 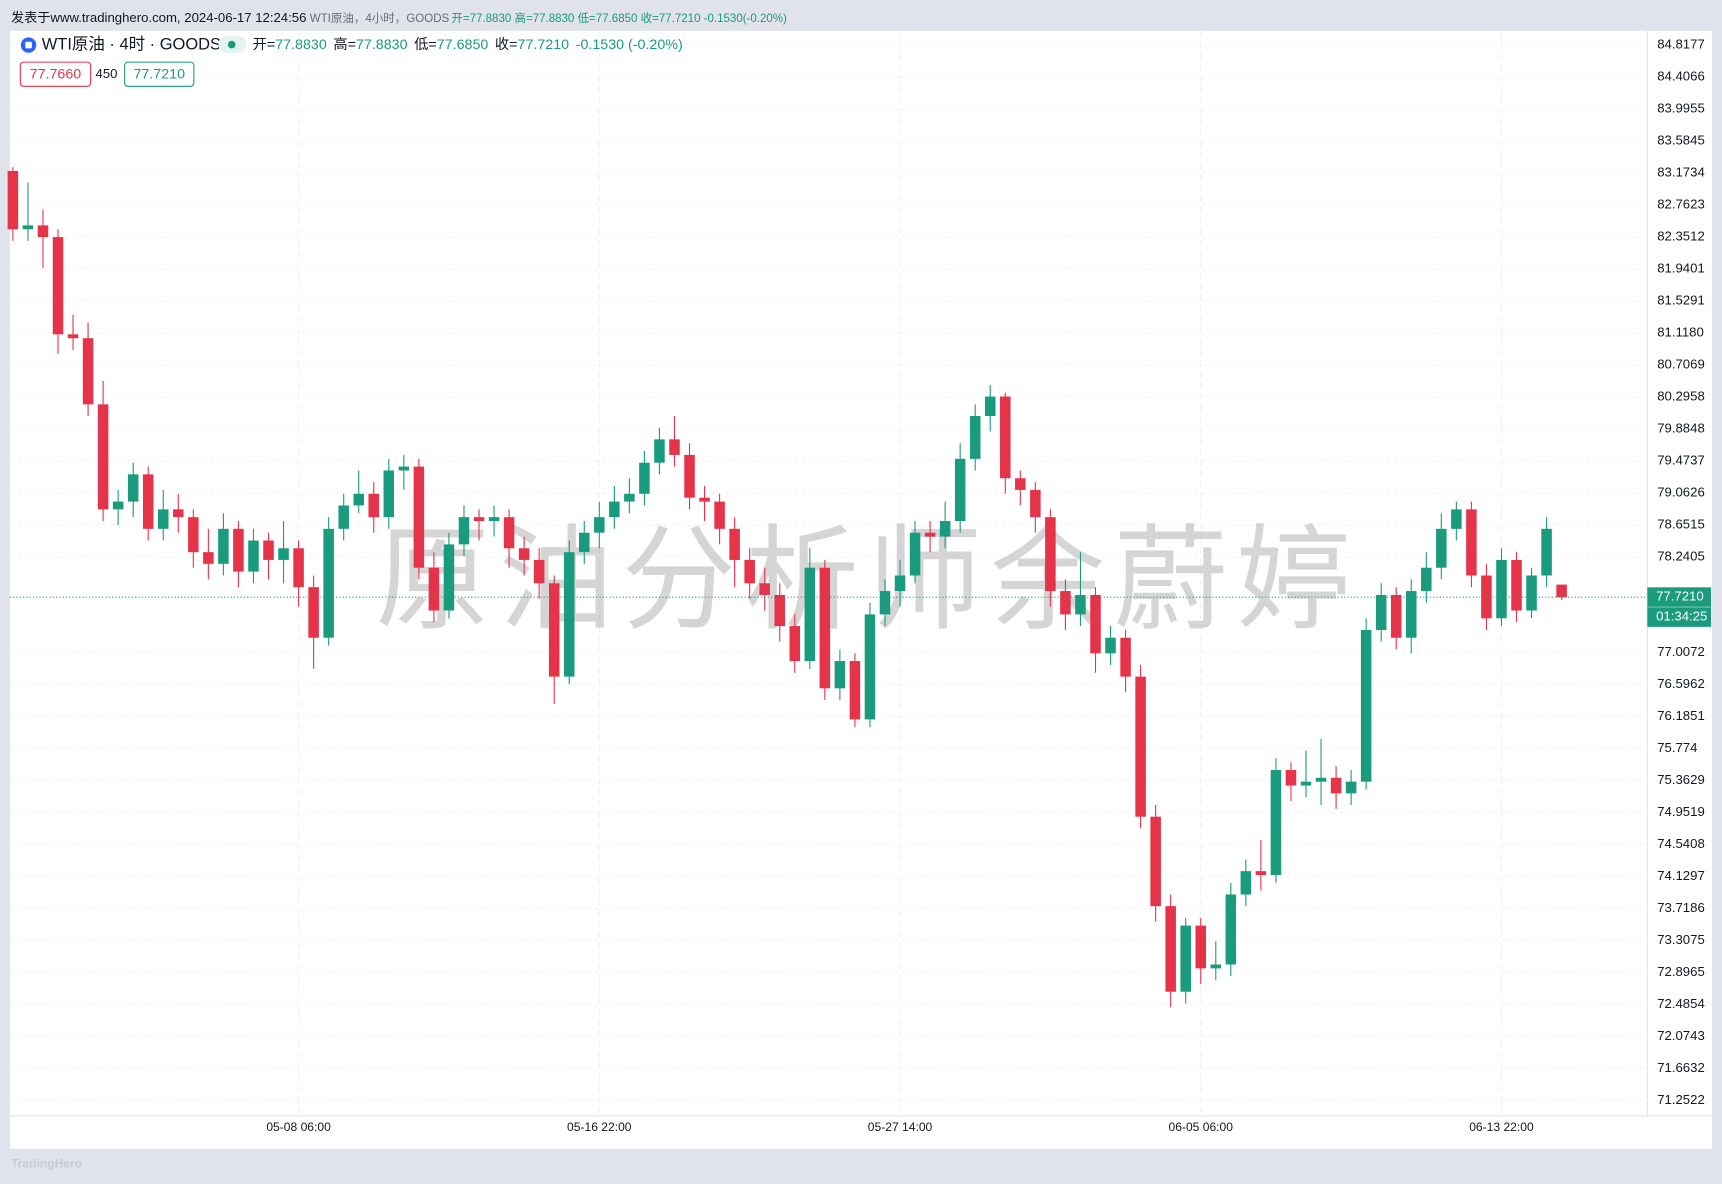 What do you see at coordinates (1677, 747) in the screenshot?
I see `y-tick-label: 75.774` at bounding box center [1677, 747].